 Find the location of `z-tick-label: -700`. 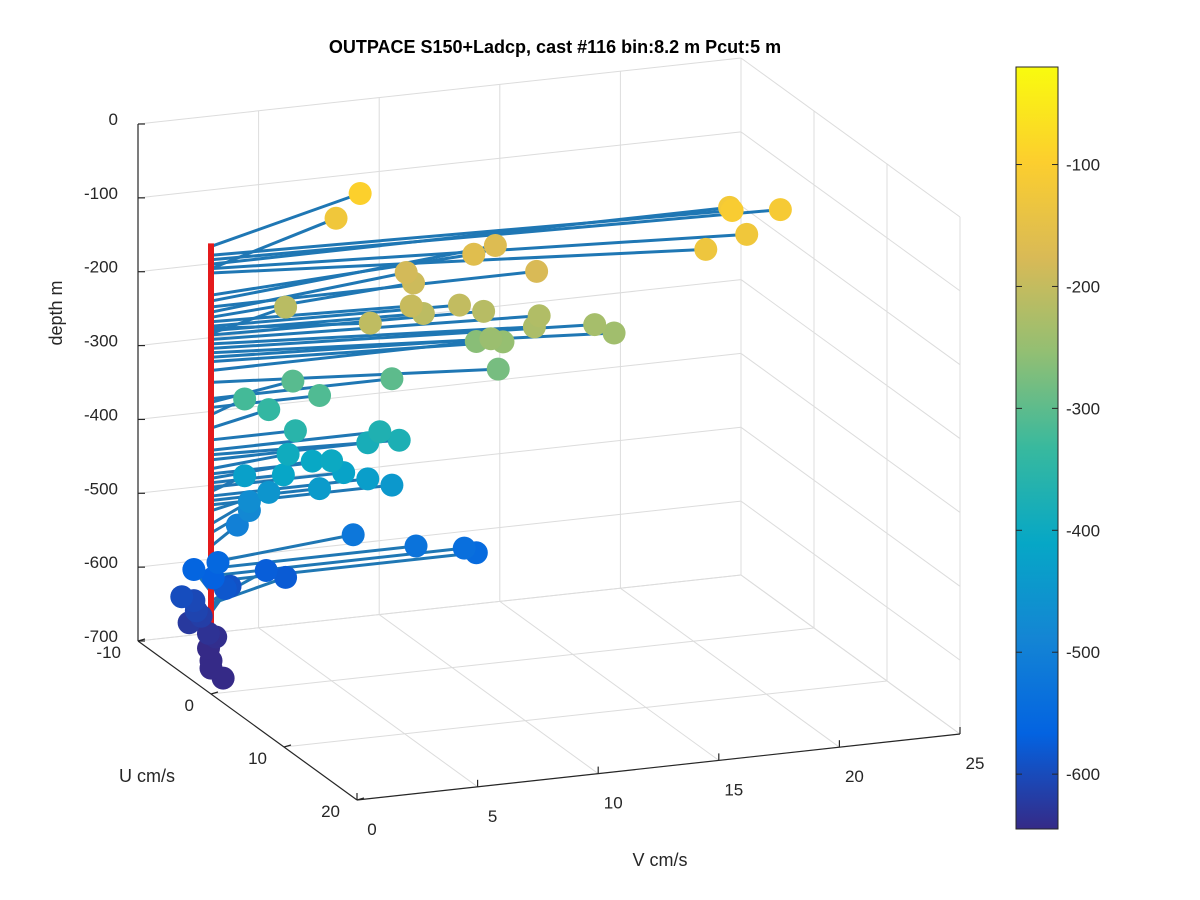

z-tick-label: -700 is located at coordinates (101, 636).